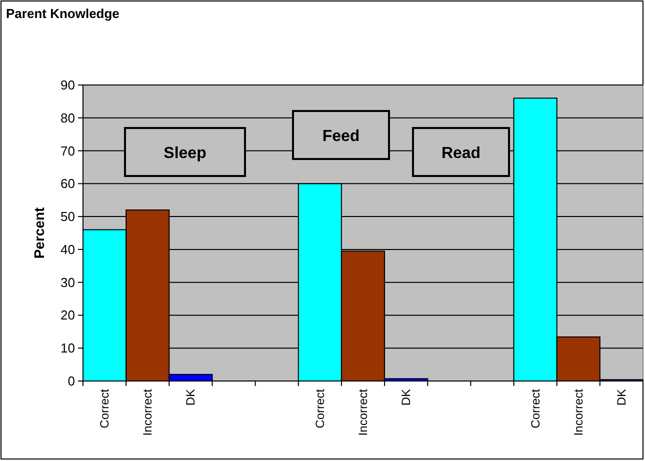 This screenshot has width=645, height=461. I want to click on y-tick-label: 40, so click(67, 249).